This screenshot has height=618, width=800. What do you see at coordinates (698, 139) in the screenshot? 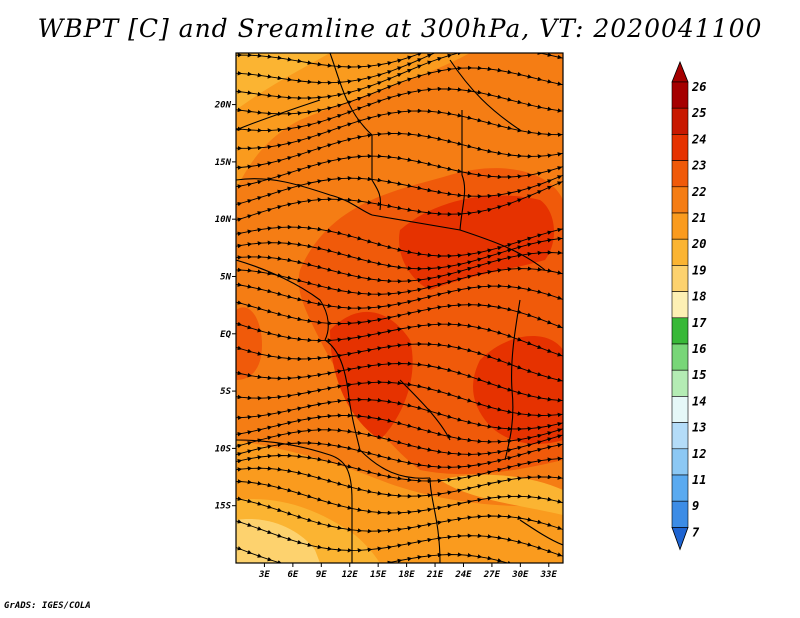
I see `colorbar-label: 24` at bounding box center [698, 139].